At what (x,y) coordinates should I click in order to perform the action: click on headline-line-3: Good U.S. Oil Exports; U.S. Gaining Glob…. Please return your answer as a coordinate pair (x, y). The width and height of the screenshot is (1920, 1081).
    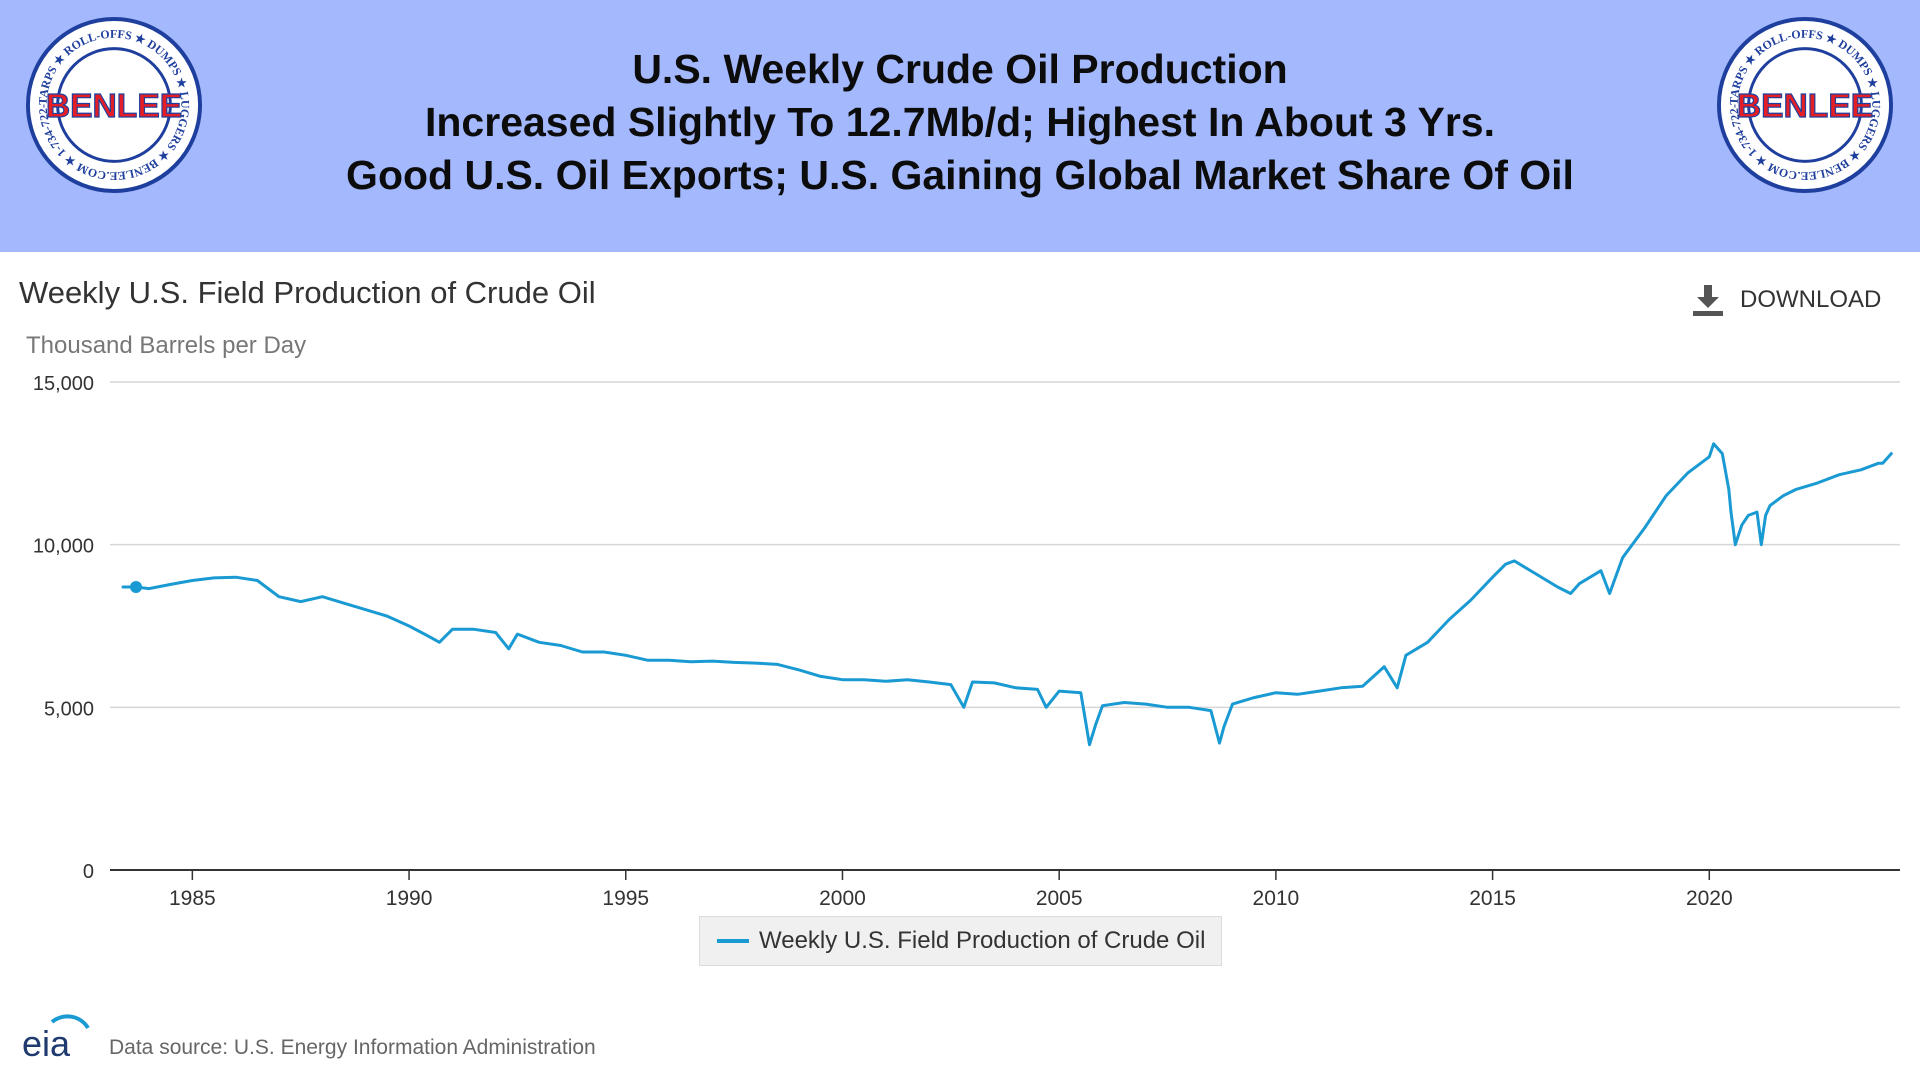
    Looking at the image, I should click on (960, 175).